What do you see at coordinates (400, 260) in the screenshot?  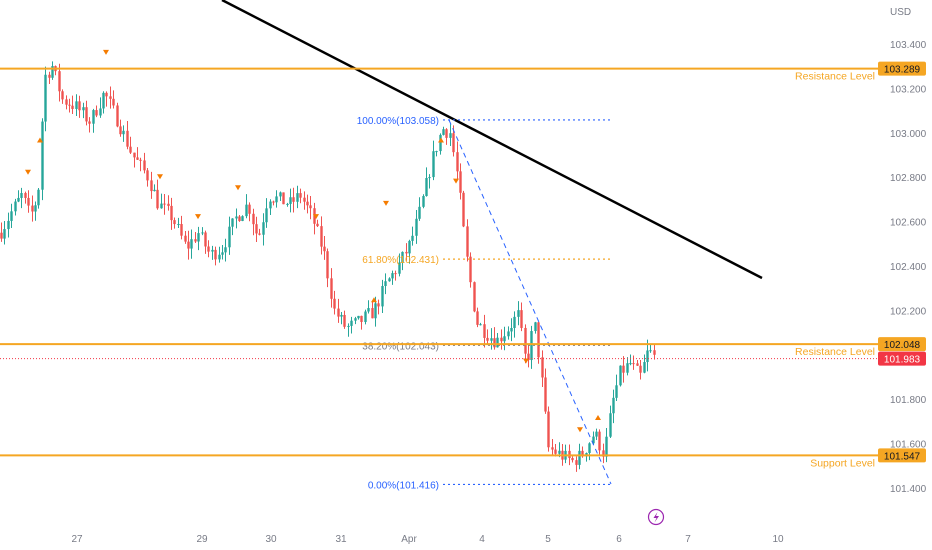 I see `fib-level-label: 61.80%(102.431)` at bounding box center [400, 260].